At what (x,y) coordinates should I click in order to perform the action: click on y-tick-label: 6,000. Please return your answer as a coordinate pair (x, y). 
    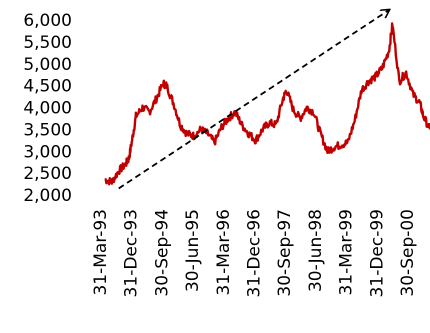
    Looking at the image, I should click on (47, 21).